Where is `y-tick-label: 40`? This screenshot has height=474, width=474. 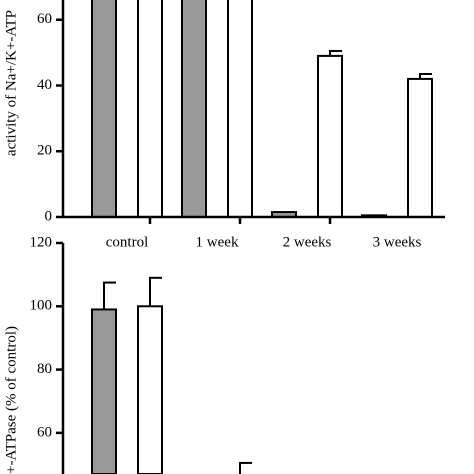 y-tick-label: 40 is located at coordinates (44, 85).